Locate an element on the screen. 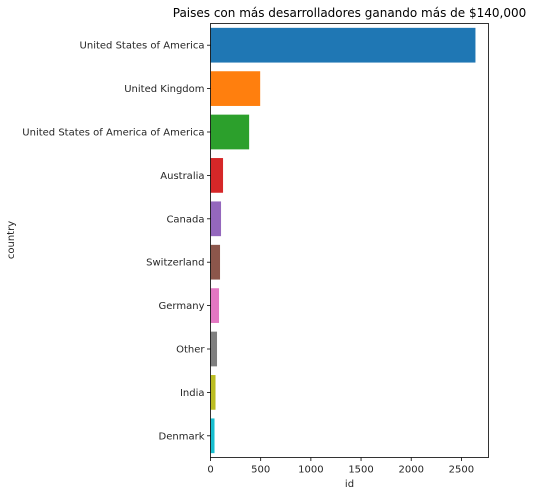 This screenshot has width=534, height=496. x-tick-label: 2000 is located at coordinates (410, 470).